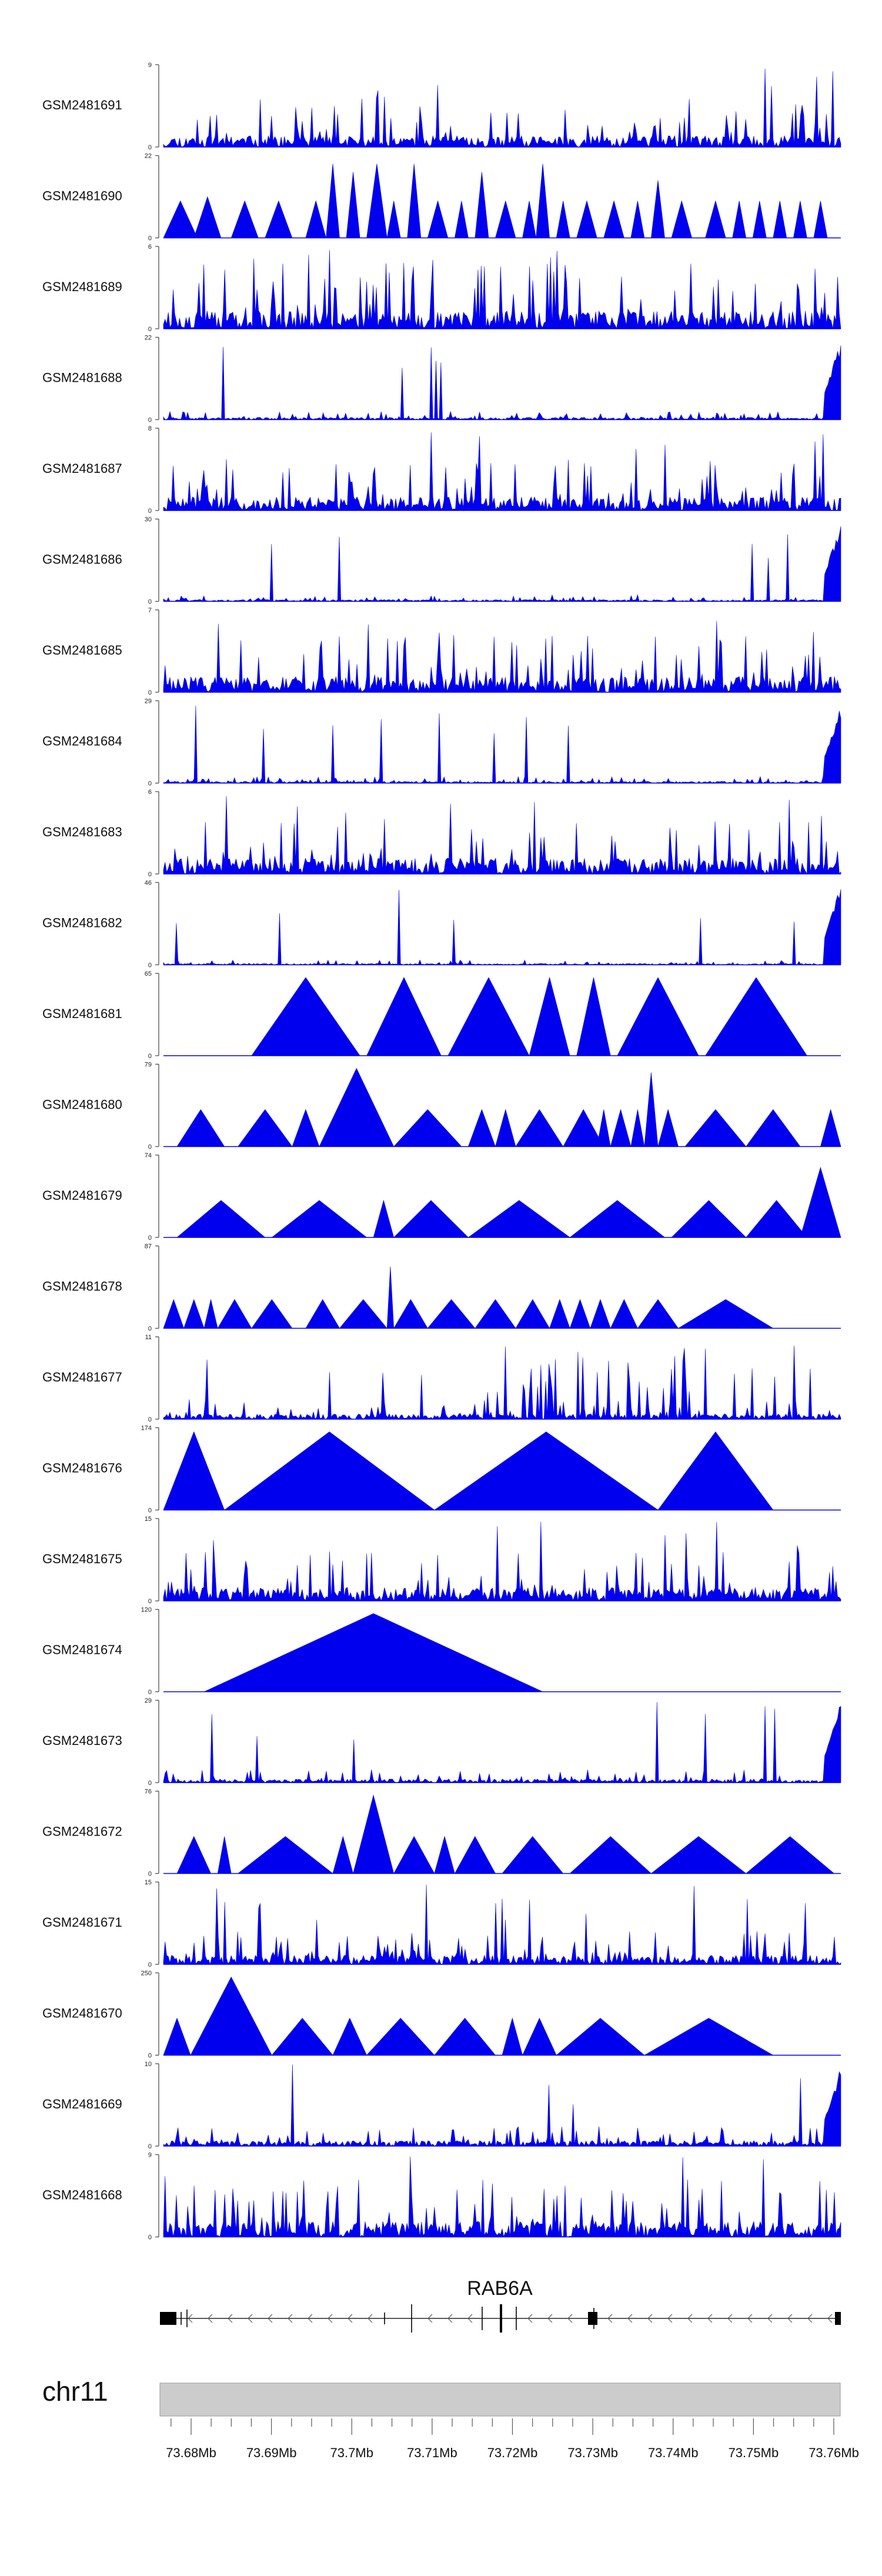 The height and width of the screenshot is (2576, 882). Describe the element at coordinates (148, 973) in the screenshot. I see `y-max-label: 65` at that location.